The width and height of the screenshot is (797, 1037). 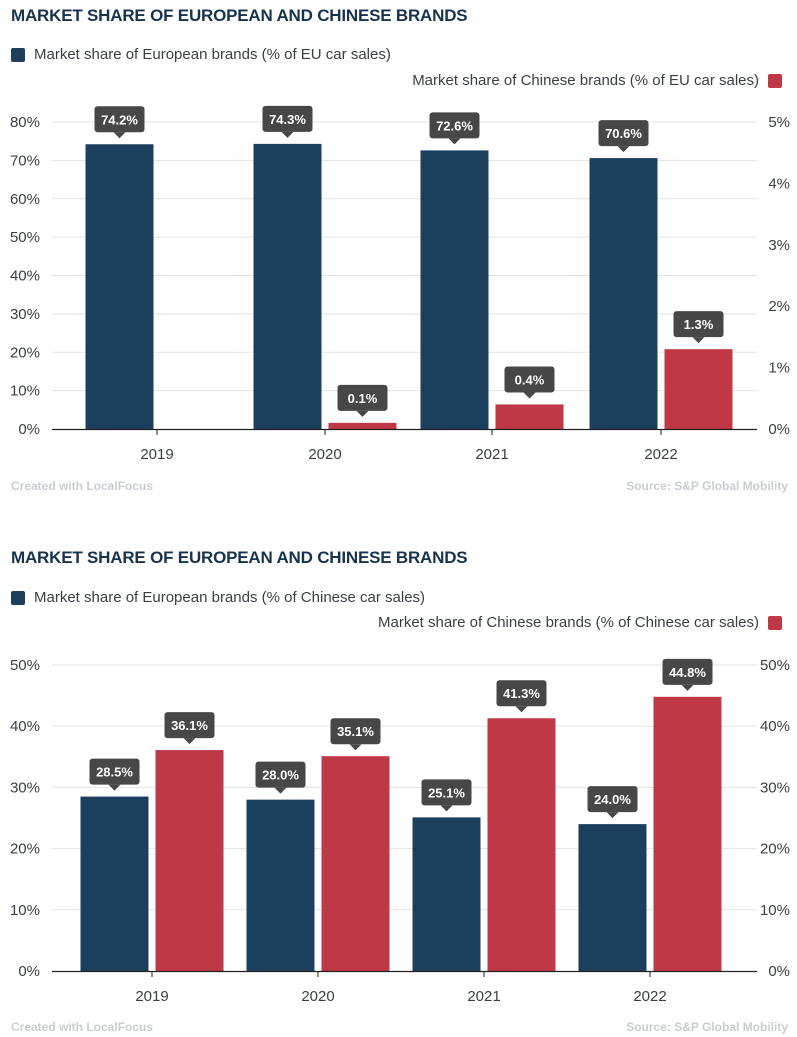 What do you see at coordinates (454, 125) in the screenshot?
I see `data-label-text: 72.6%` at bounding box center [454, 125].